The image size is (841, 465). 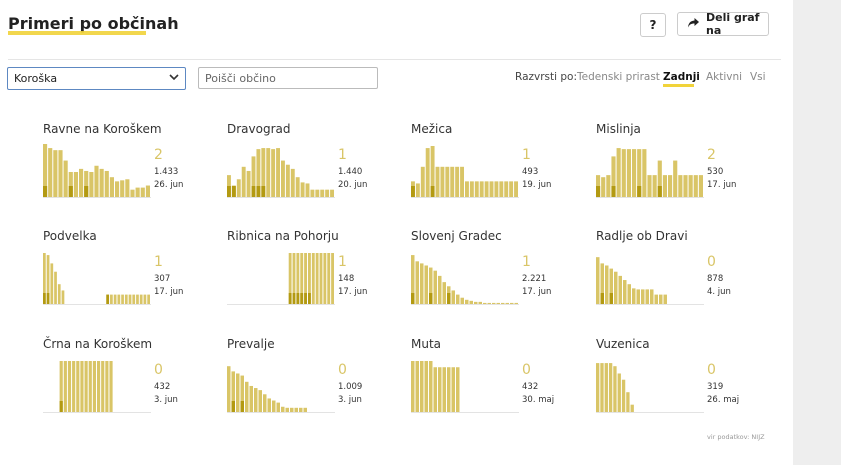 I want to click on sort-option-active: Aktivni, so click(x=724, y=77).